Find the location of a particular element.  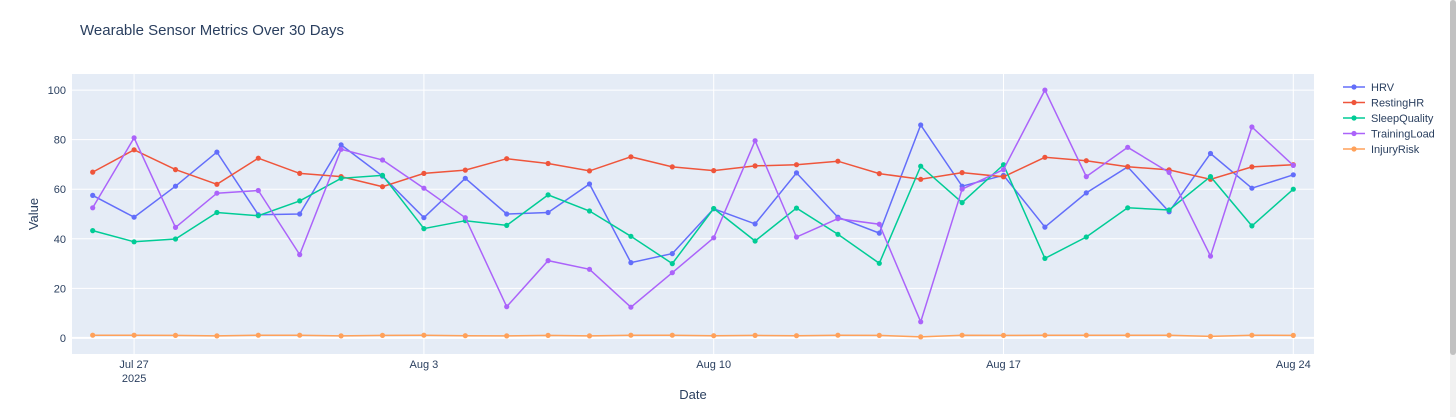

legend-item: InjuryRisk is located at coordinates (1381, 150).